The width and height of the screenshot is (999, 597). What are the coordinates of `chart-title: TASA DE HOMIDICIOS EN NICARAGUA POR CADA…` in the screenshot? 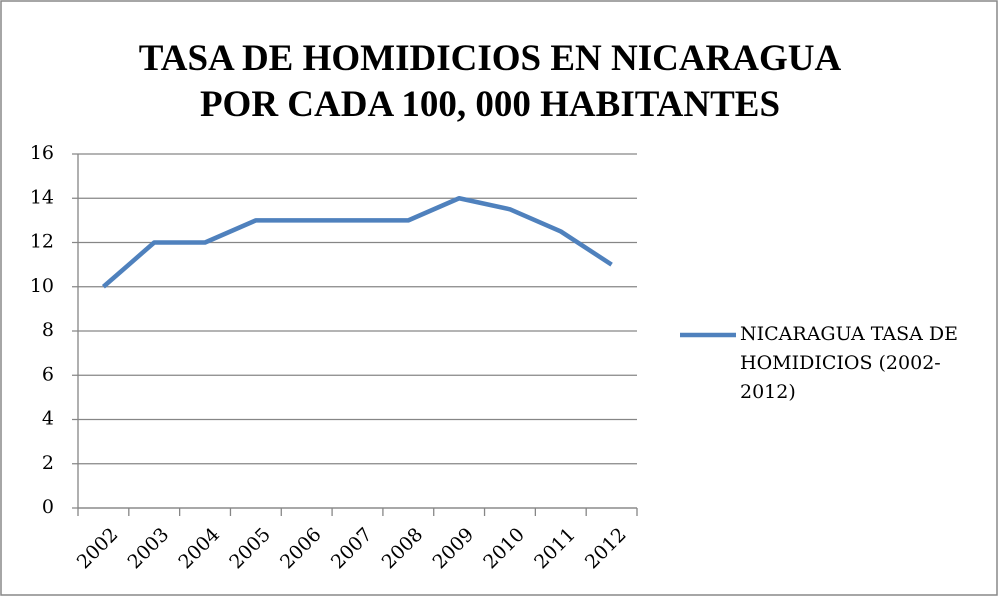 It's located at (490, 81).